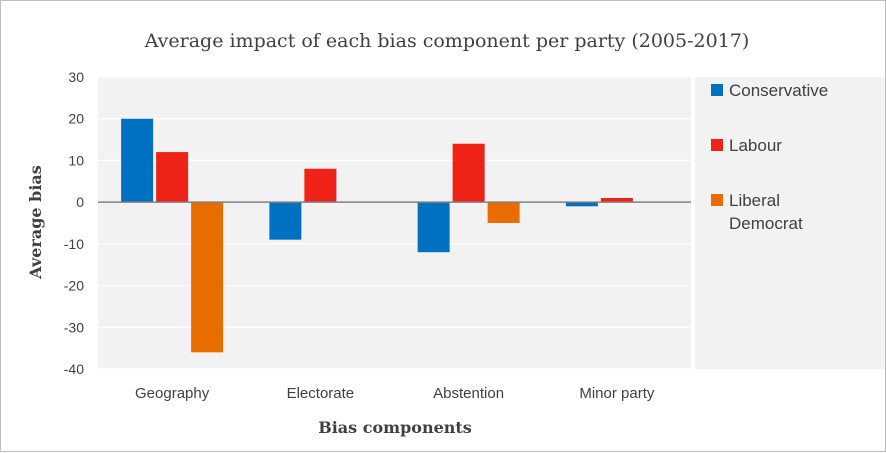 Image resolution: width=886 pixels, height=453 pixels. Describe the element at coordinates (74, 223) in the screenshot. I see `y-axis-ticks: 30 20 10 0 -10 -20 -30 -40` at that location.